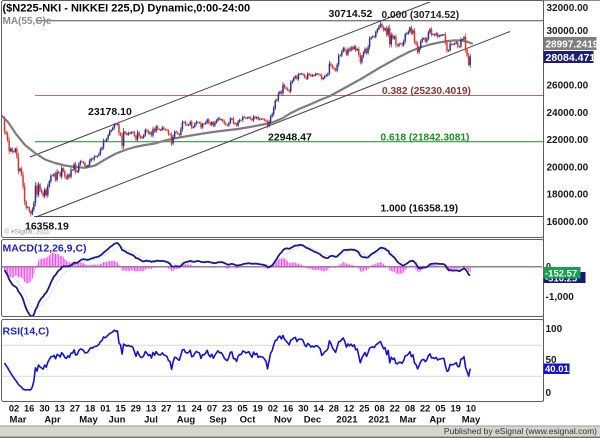 Image resolution: width=600 pixels, height=438 pixels. I want to click on svg-text:Published by eSignal (www.esig: Published by eSignal (www.esignal.com), so click(520, 431).